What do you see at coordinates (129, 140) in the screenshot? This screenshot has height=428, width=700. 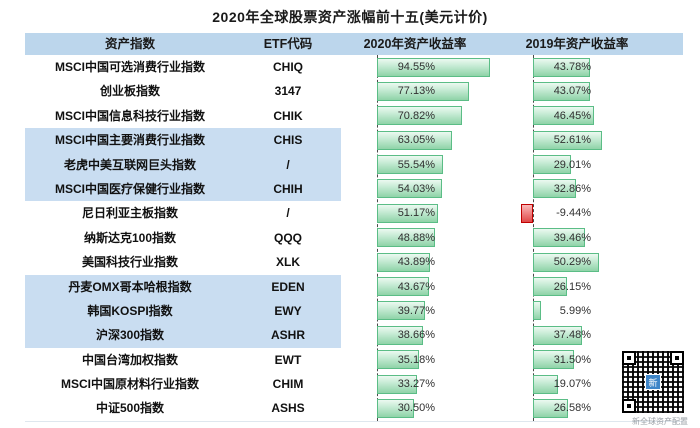 I see `asset-index-name: MSCI中国主要消费行业指数` at bounding box center [129, 140].